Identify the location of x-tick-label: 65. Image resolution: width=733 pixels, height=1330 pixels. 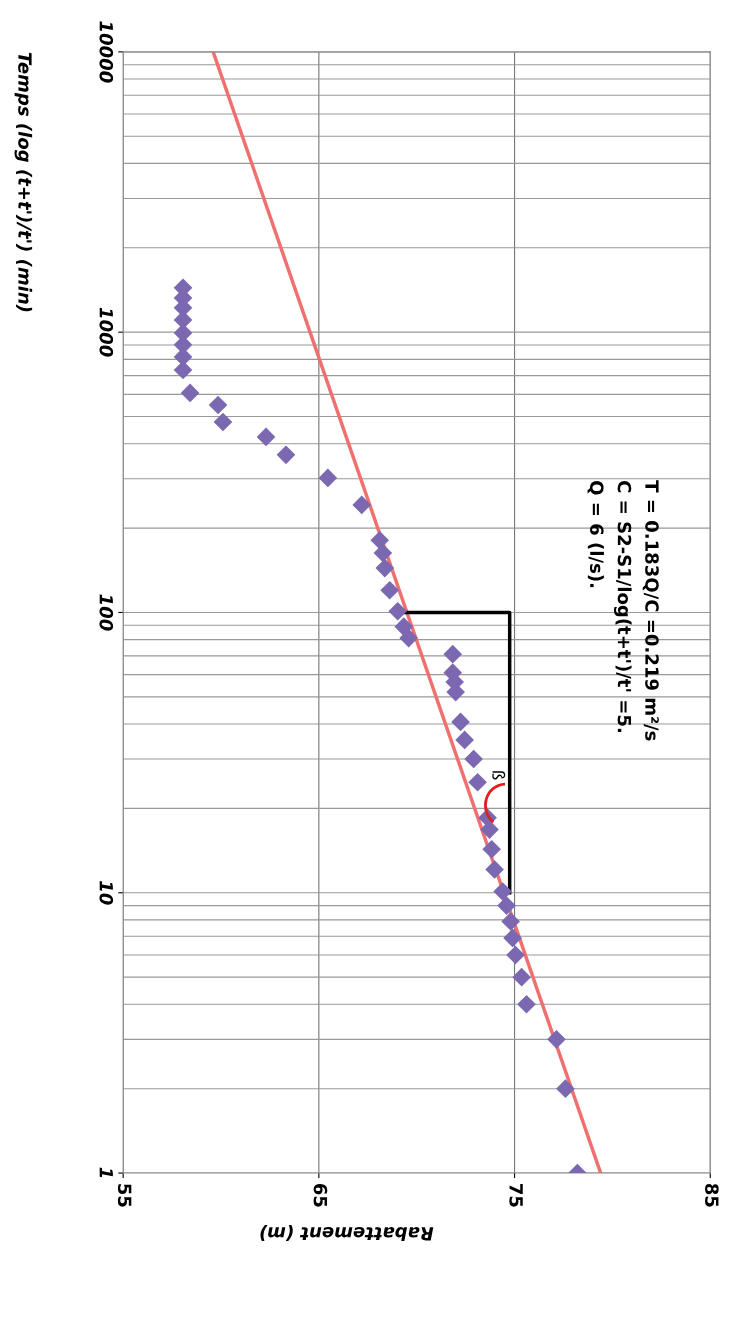
(320, 1195).